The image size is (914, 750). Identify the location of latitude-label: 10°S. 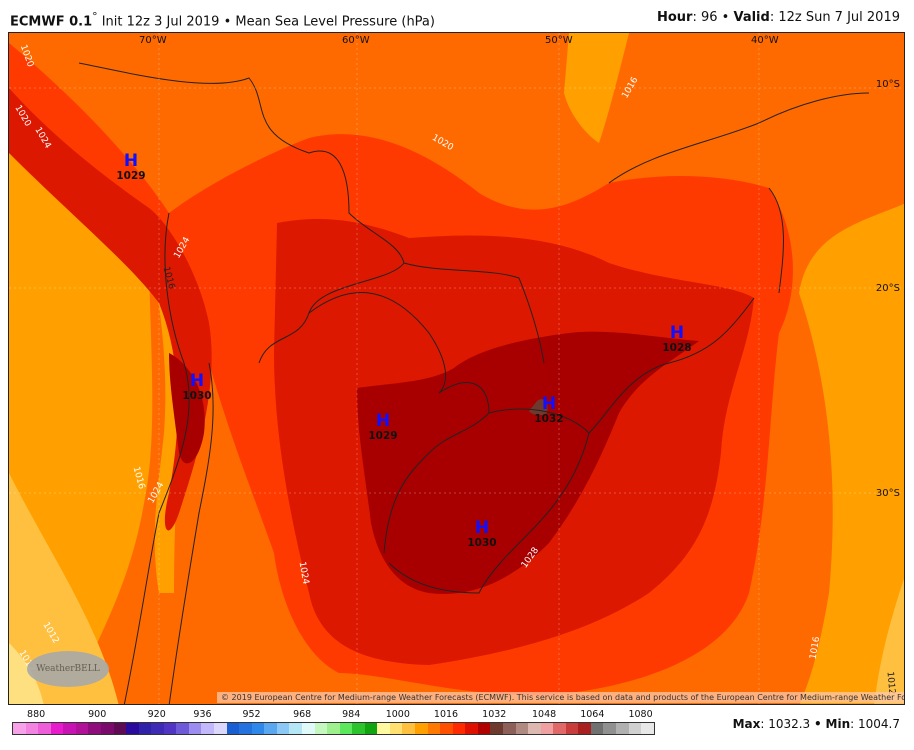
(887, 84).